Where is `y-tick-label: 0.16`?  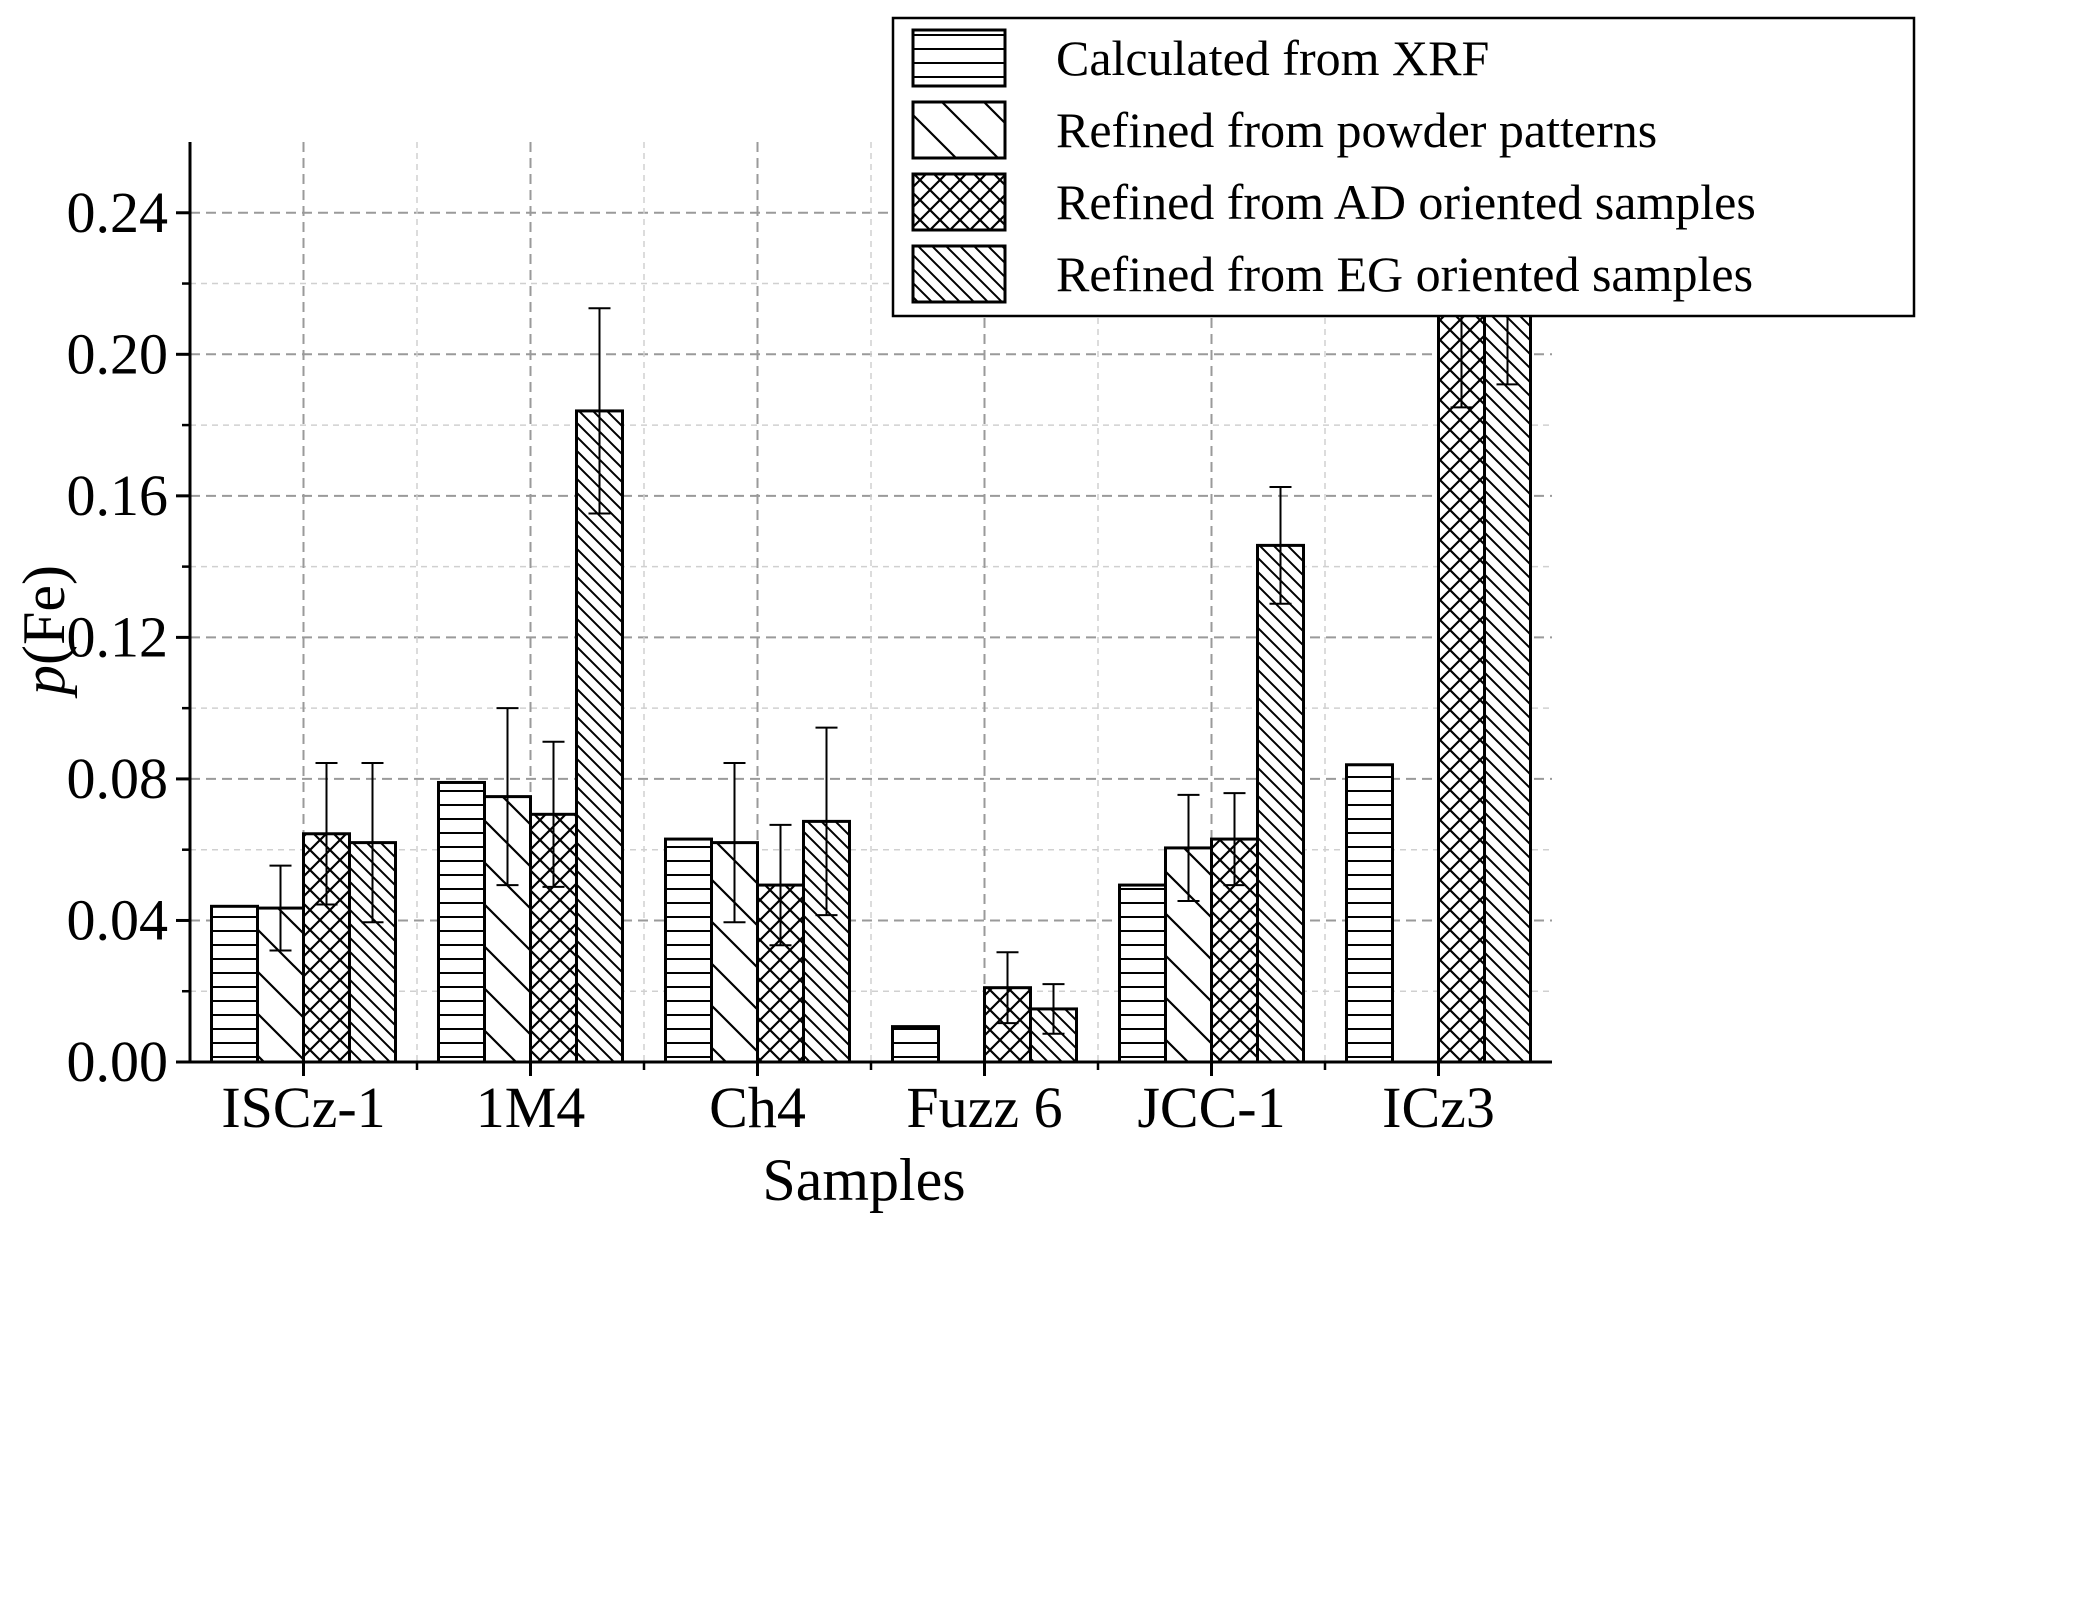
y-tick-label: 0.16 is located at coordinates (118, 495).